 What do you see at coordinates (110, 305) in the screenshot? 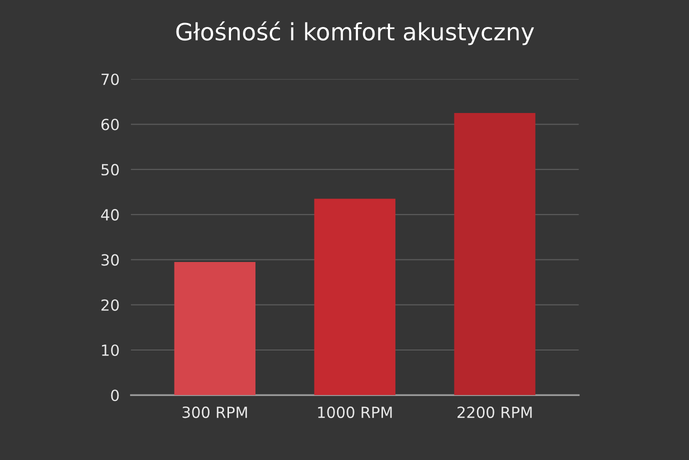
I see `y-tick-label: 20` at bounding box center [110, 305].